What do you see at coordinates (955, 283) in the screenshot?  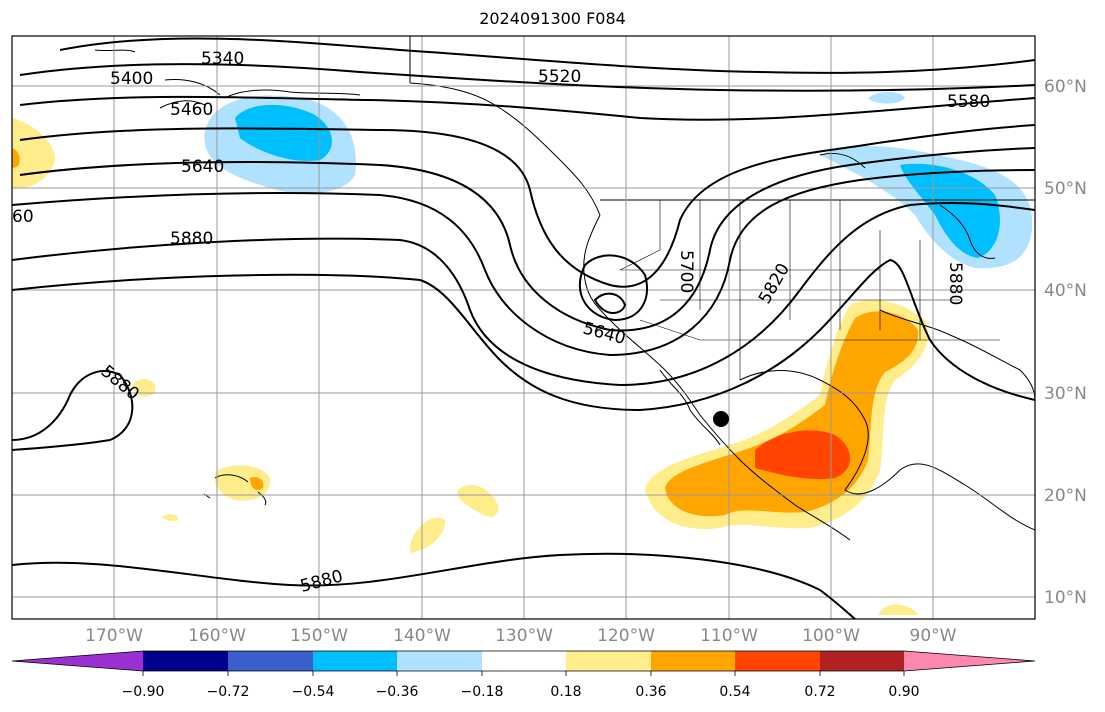 I see `contour-label-5880-east: 5880` at bounding box center [955, 283].